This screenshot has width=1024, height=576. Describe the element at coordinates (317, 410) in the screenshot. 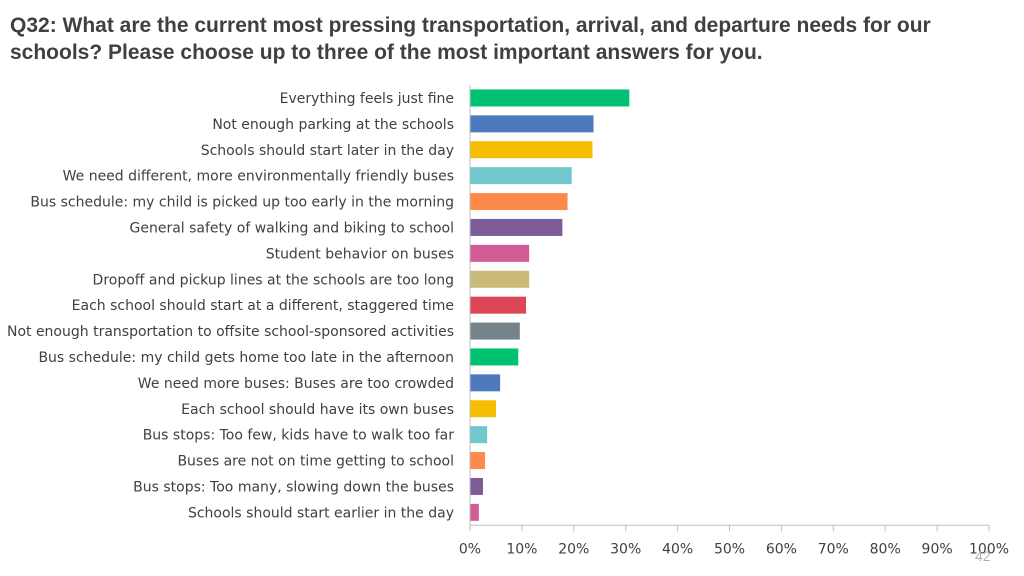

I see `category-label: Each school should have its own buses` at that location.